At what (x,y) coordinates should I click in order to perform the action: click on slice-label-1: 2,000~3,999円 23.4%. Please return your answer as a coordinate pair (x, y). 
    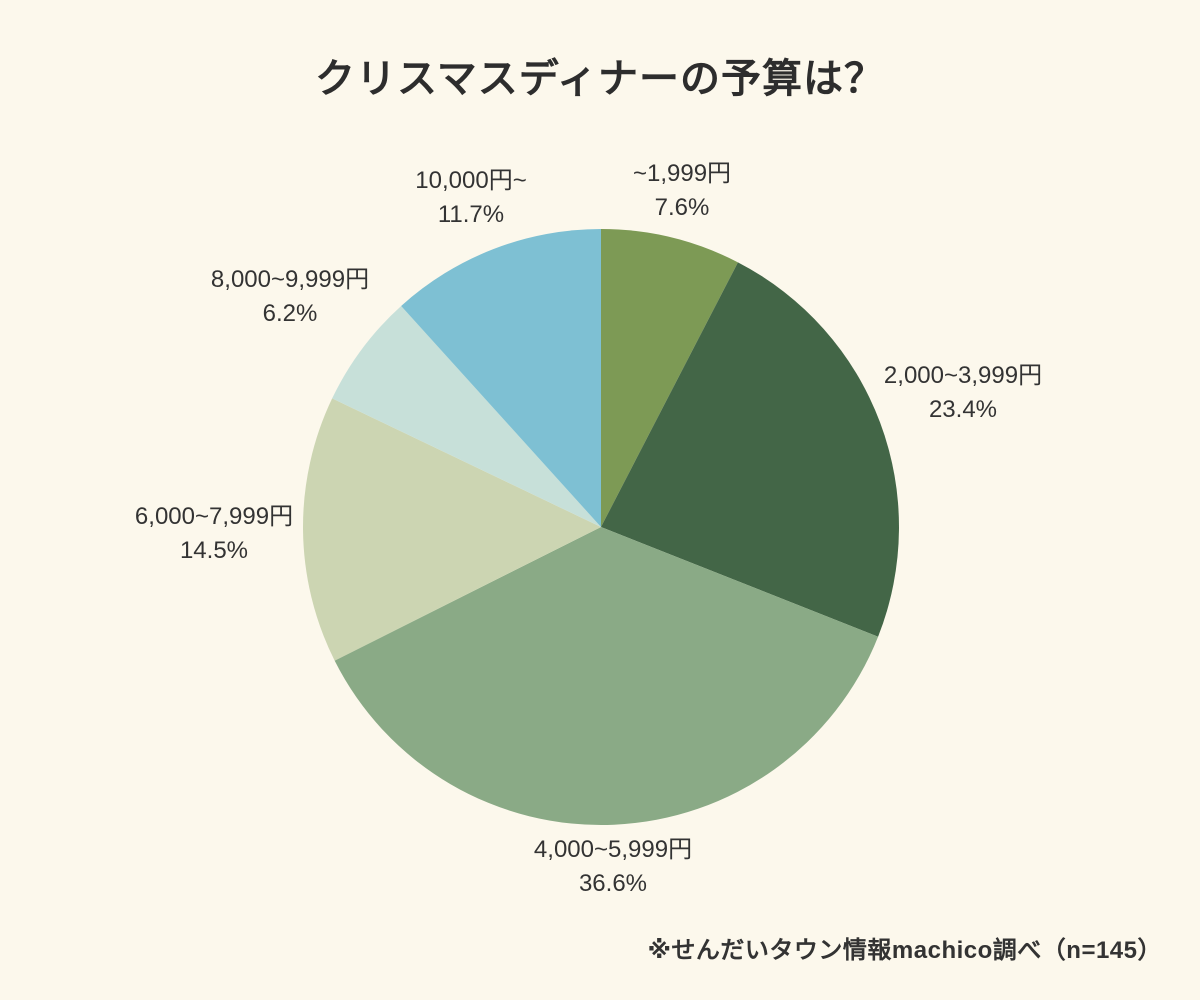
    Looking at the image, I should click on (963, 393).